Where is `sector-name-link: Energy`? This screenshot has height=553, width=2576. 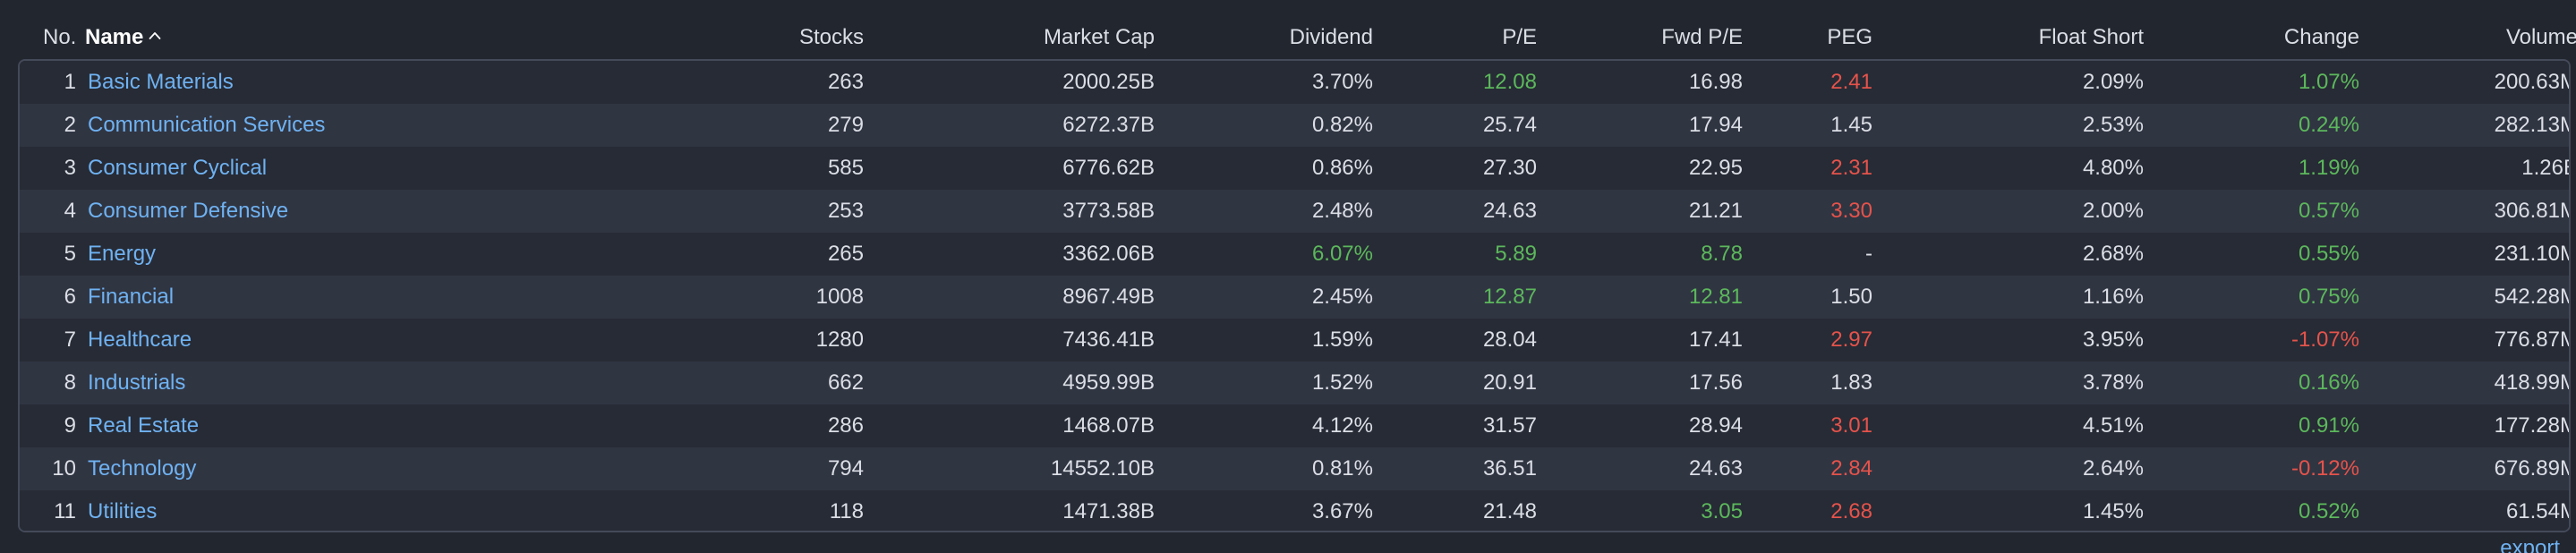
sector-name-link: Energy is located at coordinates (122, 254).